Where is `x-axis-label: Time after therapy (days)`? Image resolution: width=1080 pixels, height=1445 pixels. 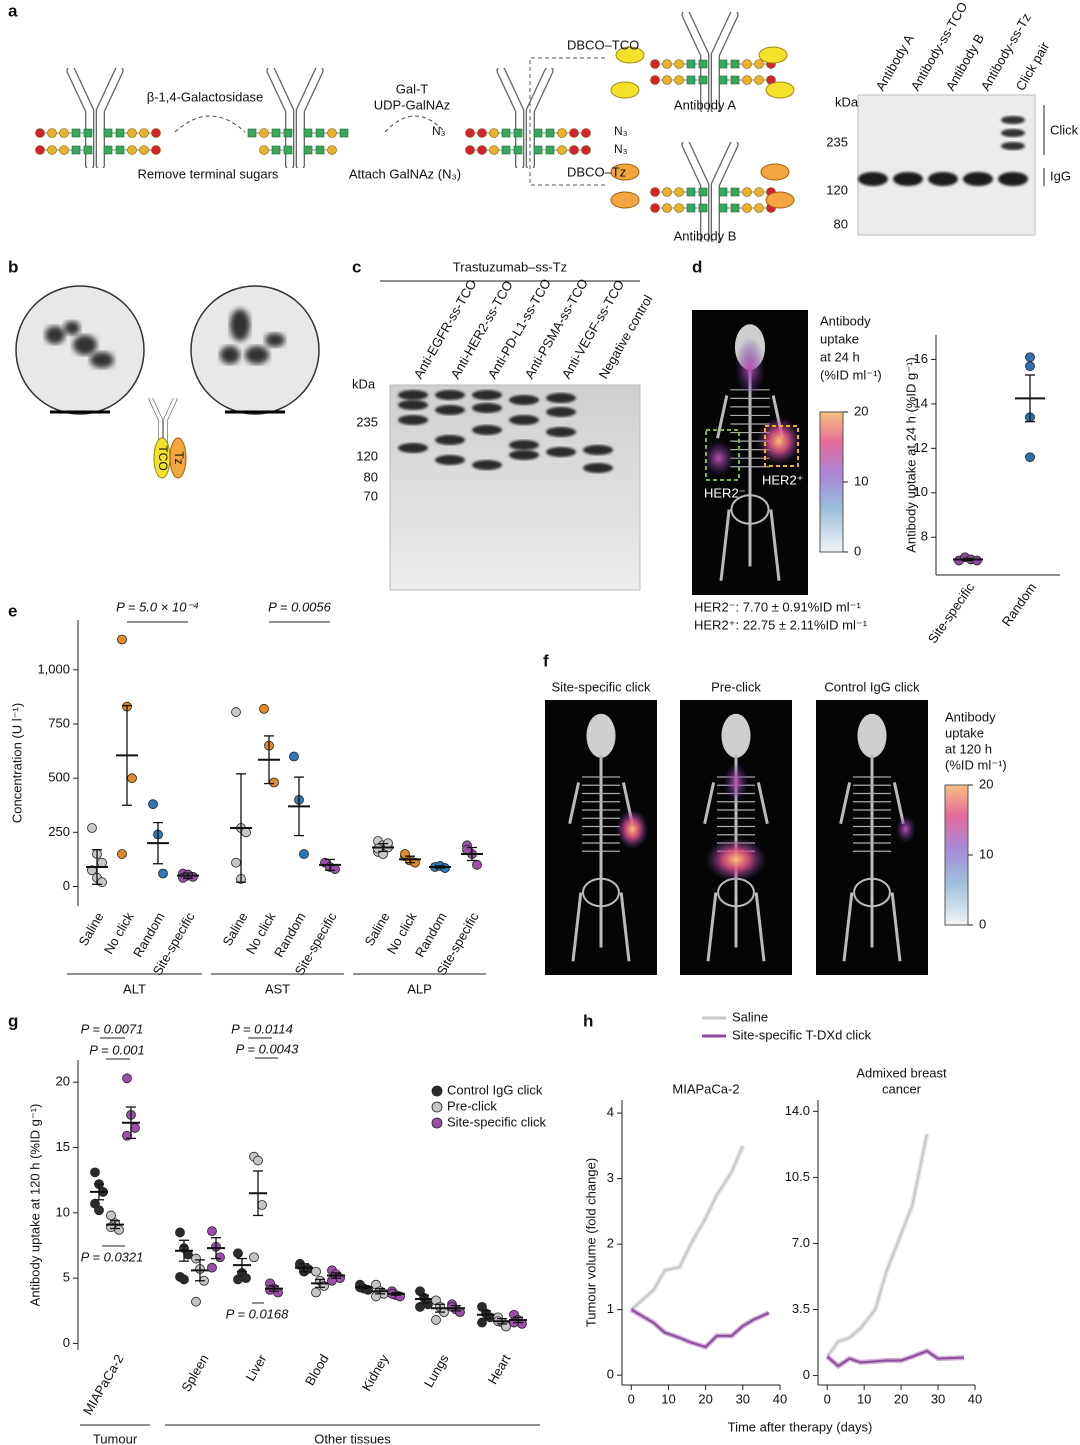
x-axis-label: Time after therapy (days) is located at coordinates (800, 1426).